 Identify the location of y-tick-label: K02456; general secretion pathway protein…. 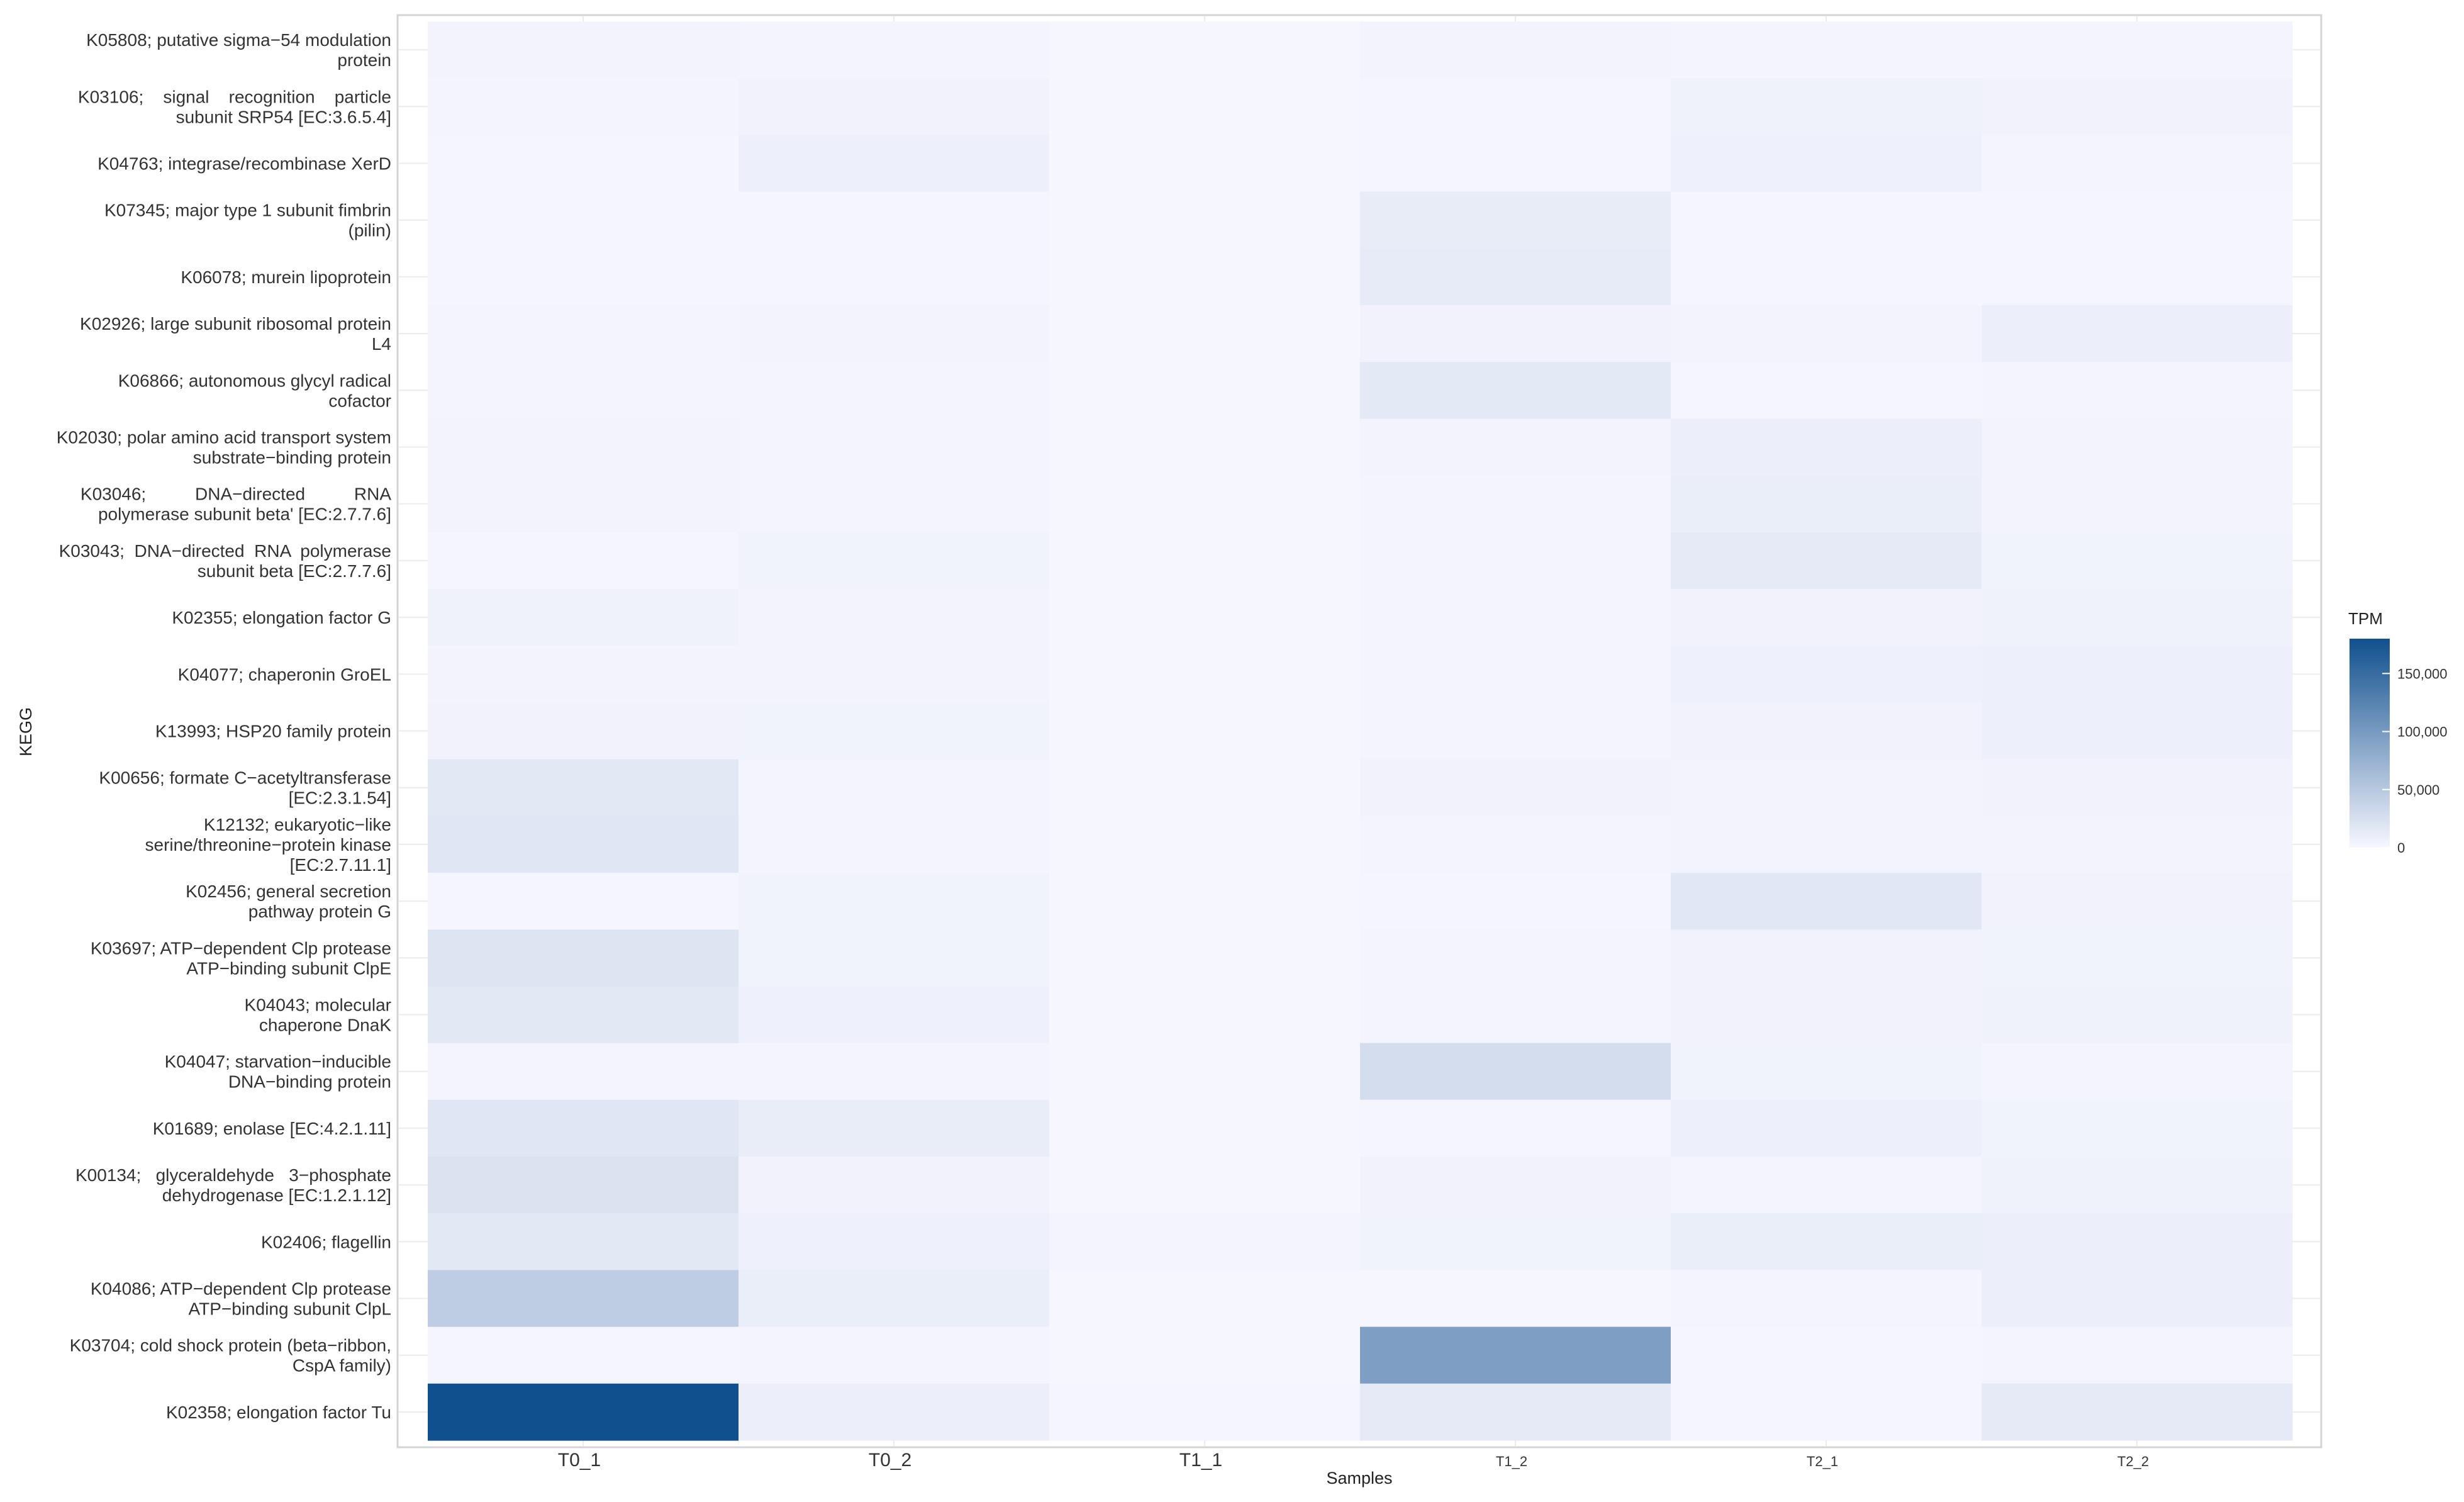
(288, 901).